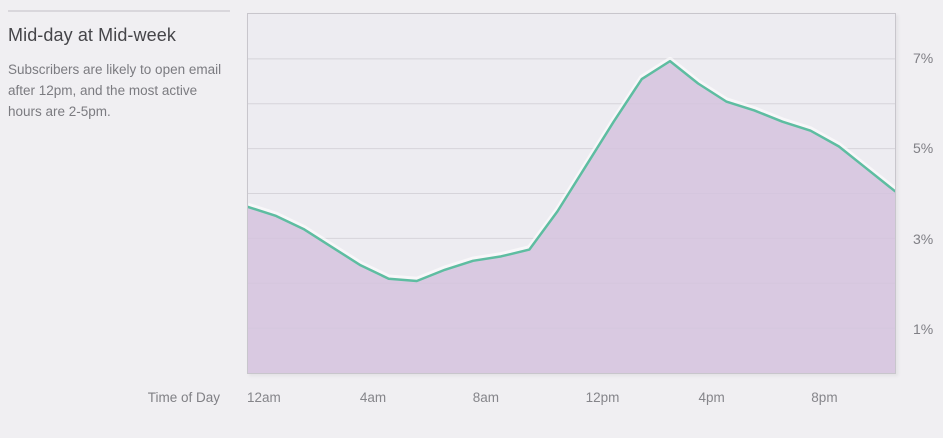 The height and width of the screenshot is (438, 943). I want to click on panel-top-divider, so click(119, 11).